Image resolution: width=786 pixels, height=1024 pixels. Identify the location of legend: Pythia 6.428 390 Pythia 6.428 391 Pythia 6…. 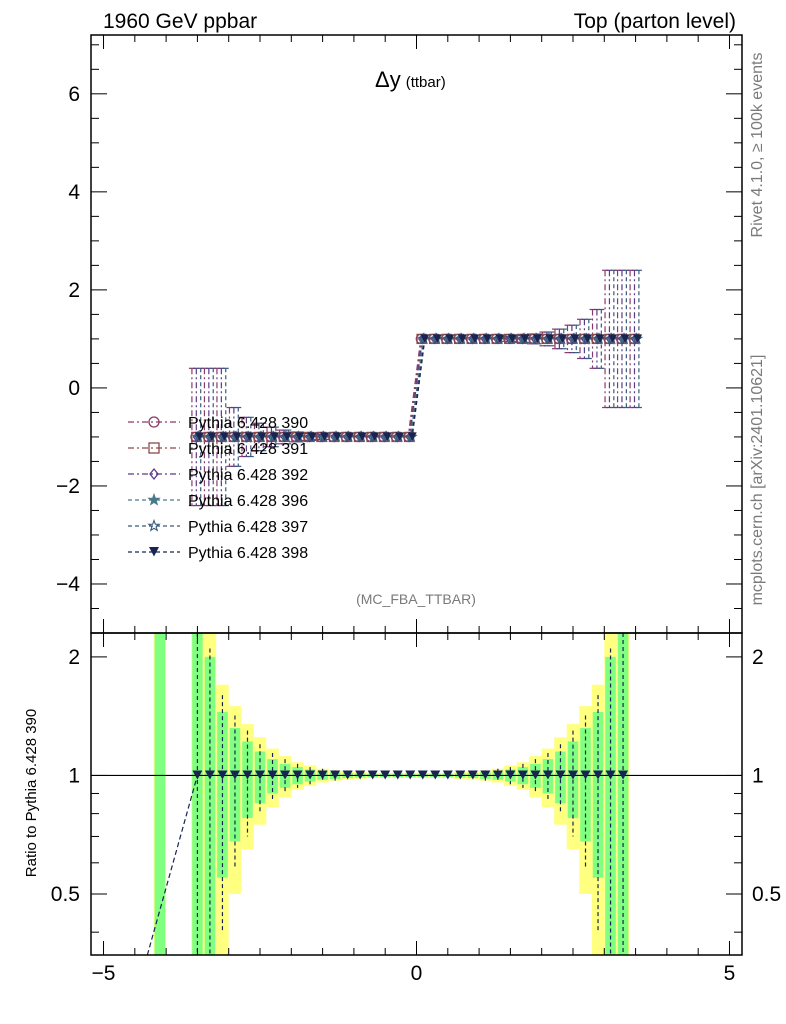
(218, 488).